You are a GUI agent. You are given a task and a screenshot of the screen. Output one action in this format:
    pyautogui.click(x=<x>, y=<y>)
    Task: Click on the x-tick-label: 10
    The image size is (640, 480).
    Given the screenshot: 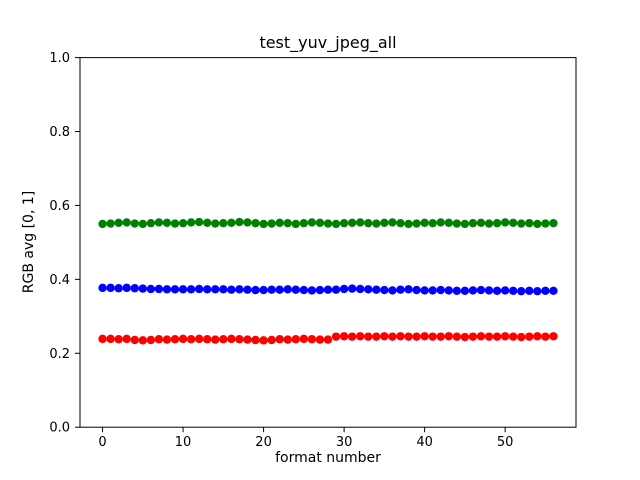 What is the action you would take?
    pyautogui.click(x=183, y=442)
    